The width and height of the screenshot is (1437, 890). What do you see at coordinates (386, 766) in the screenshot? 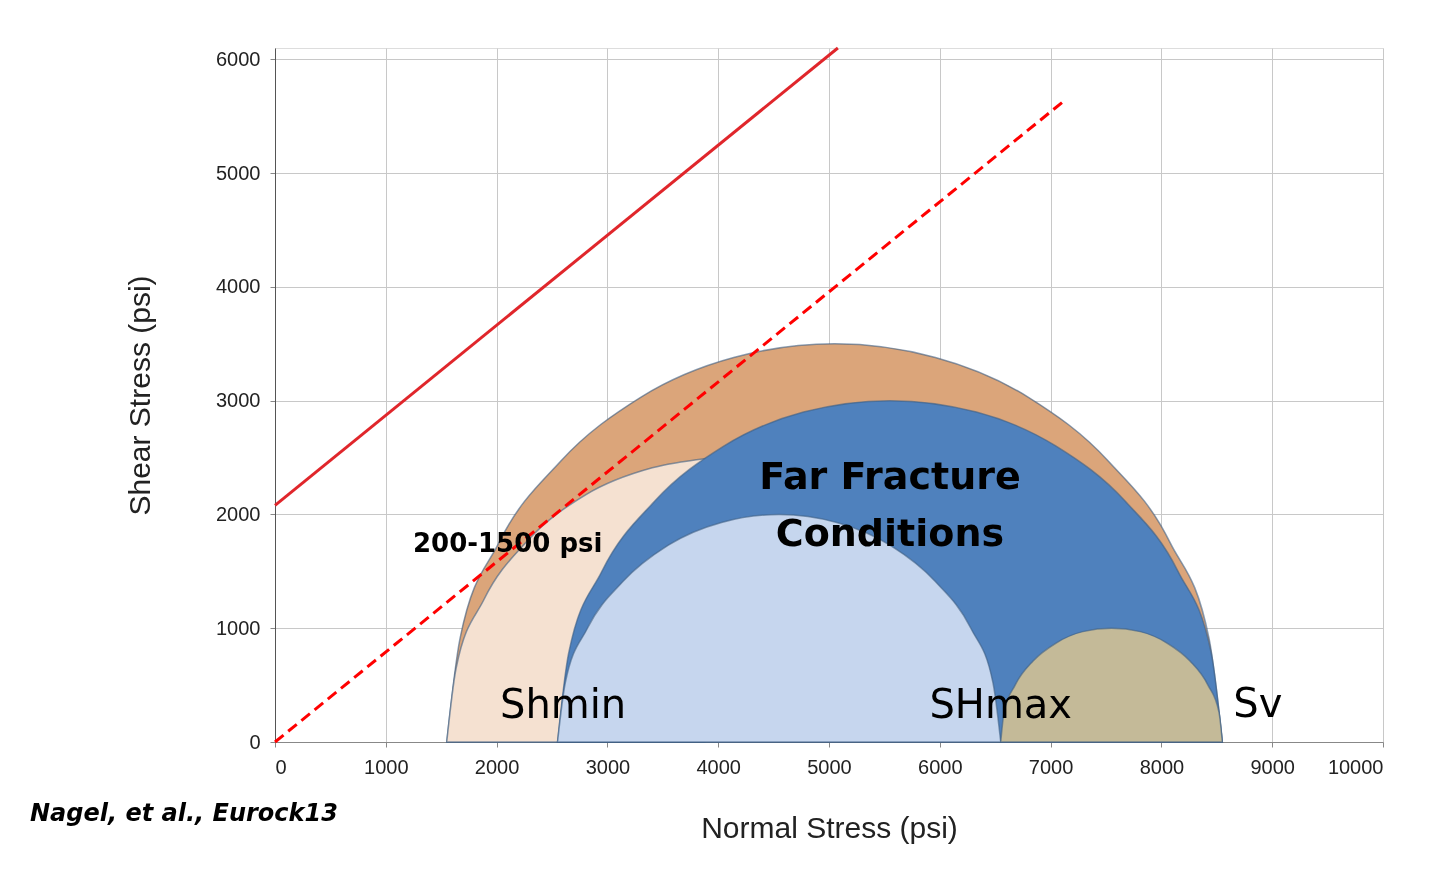
I see `x-tick-label: 1000` at bounding box center [386, 766].